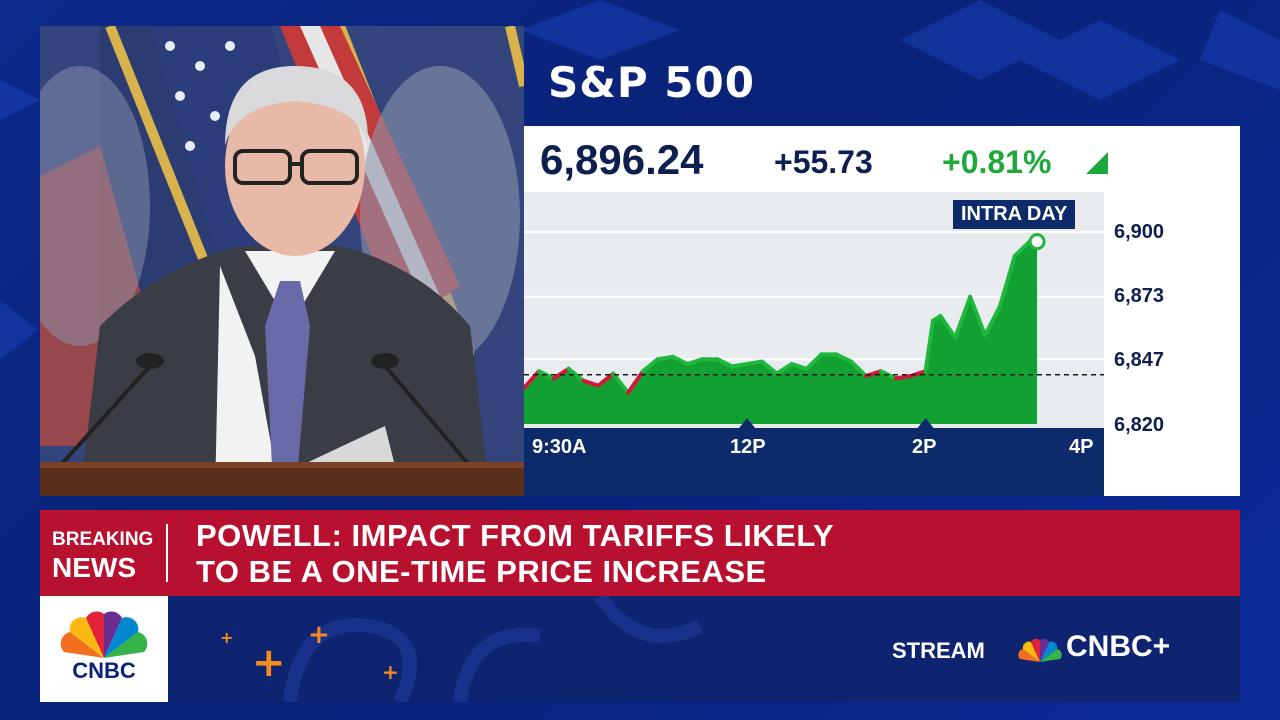 Image resolution: width=1280 pixels, height=720 pixels. I want to click on index-percent-change: +0.81%, so click(997, 162).